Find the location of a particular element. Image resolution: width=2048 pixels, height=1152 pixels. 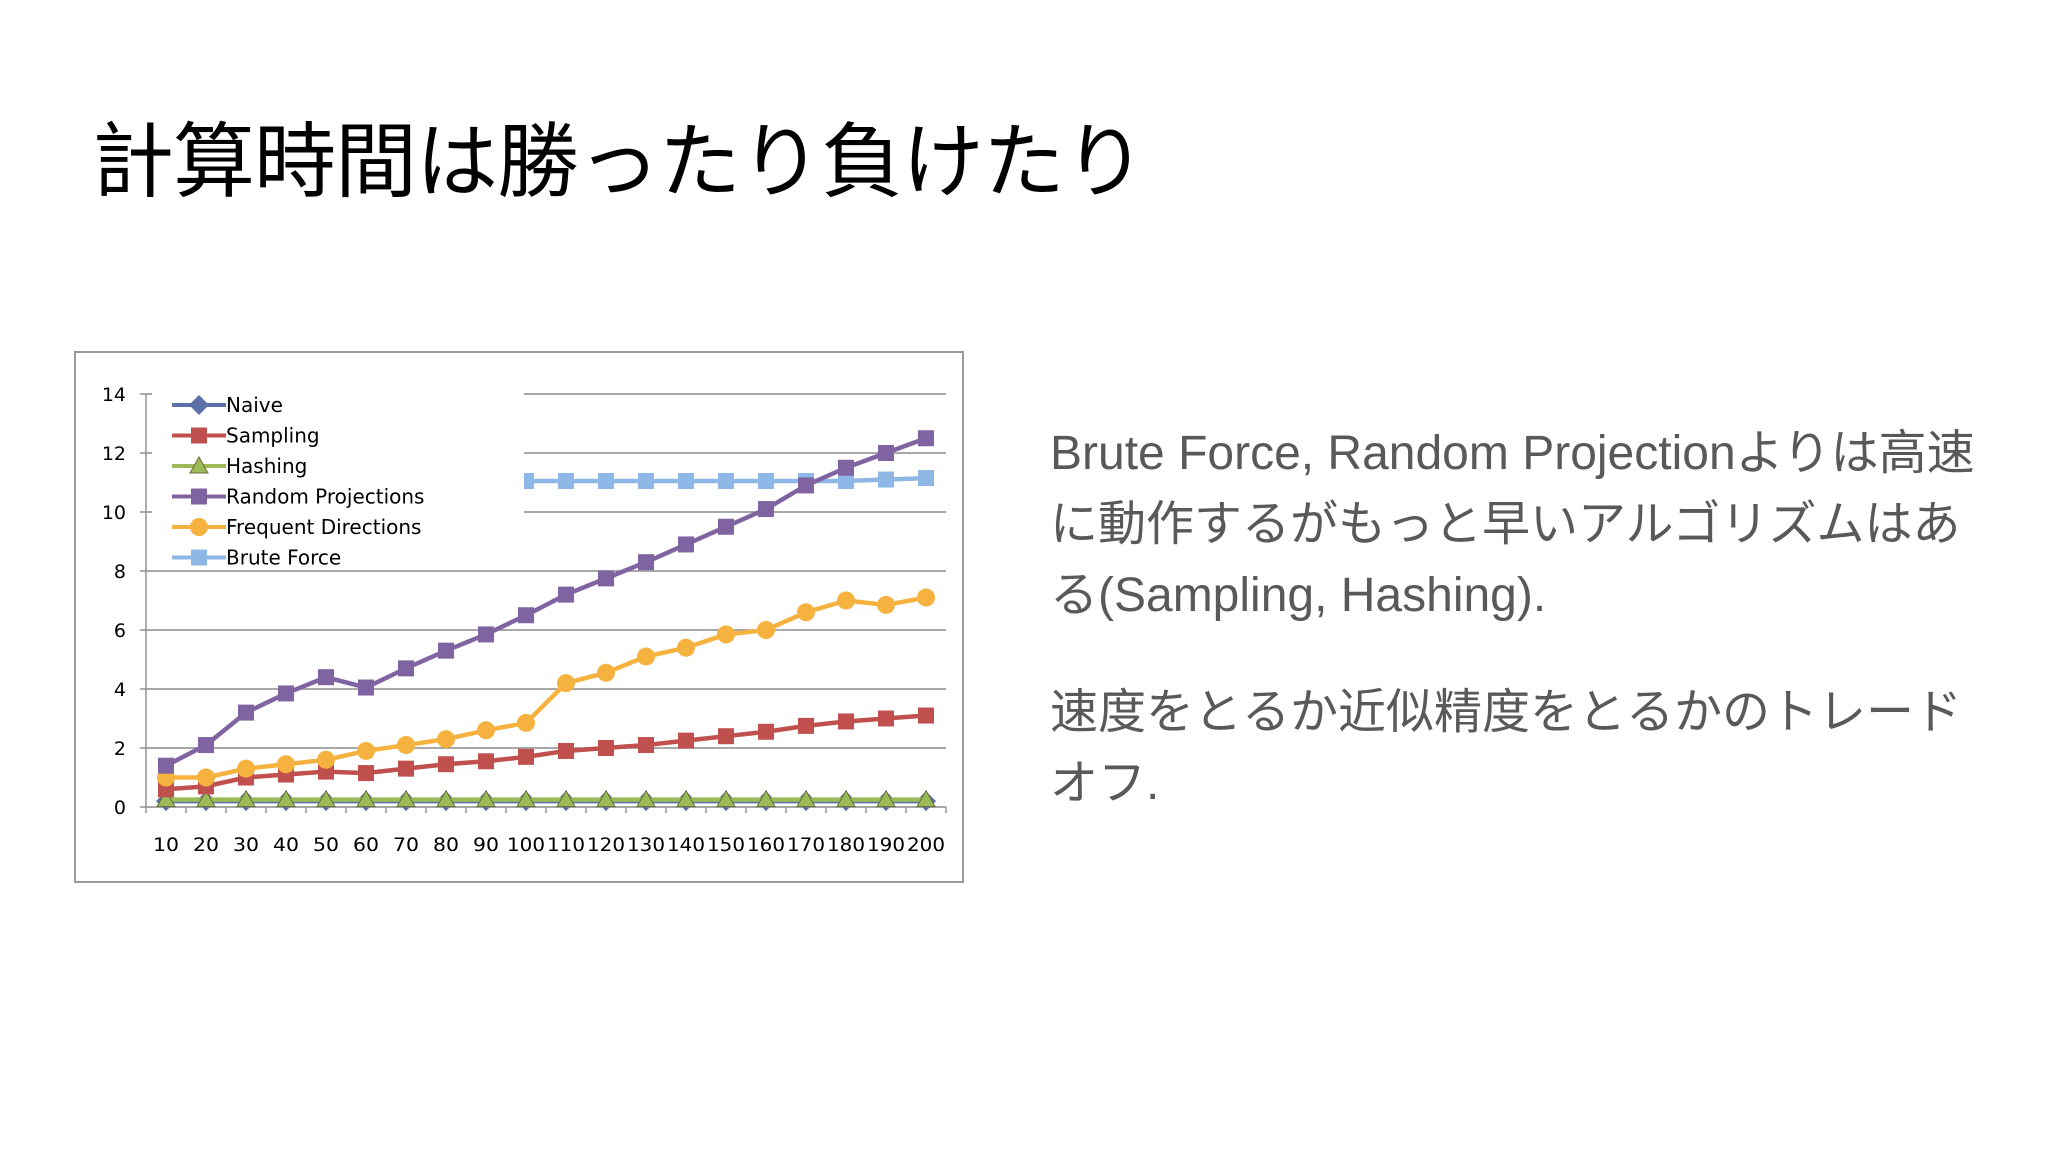

y-tick-label-8: 8 is located at coordinates (120, 572).